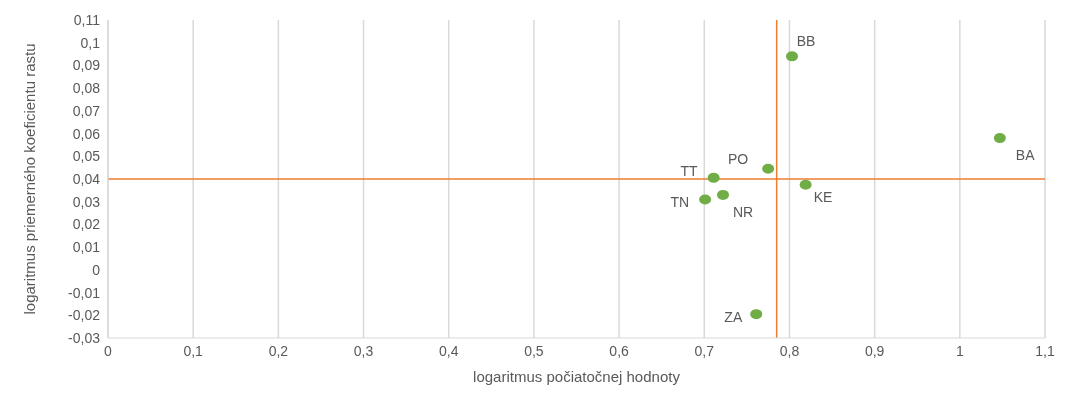 The height and width of the screenshot is (400, 1073). I want to click on y-tick-label: -0,01, so click(84, 292).